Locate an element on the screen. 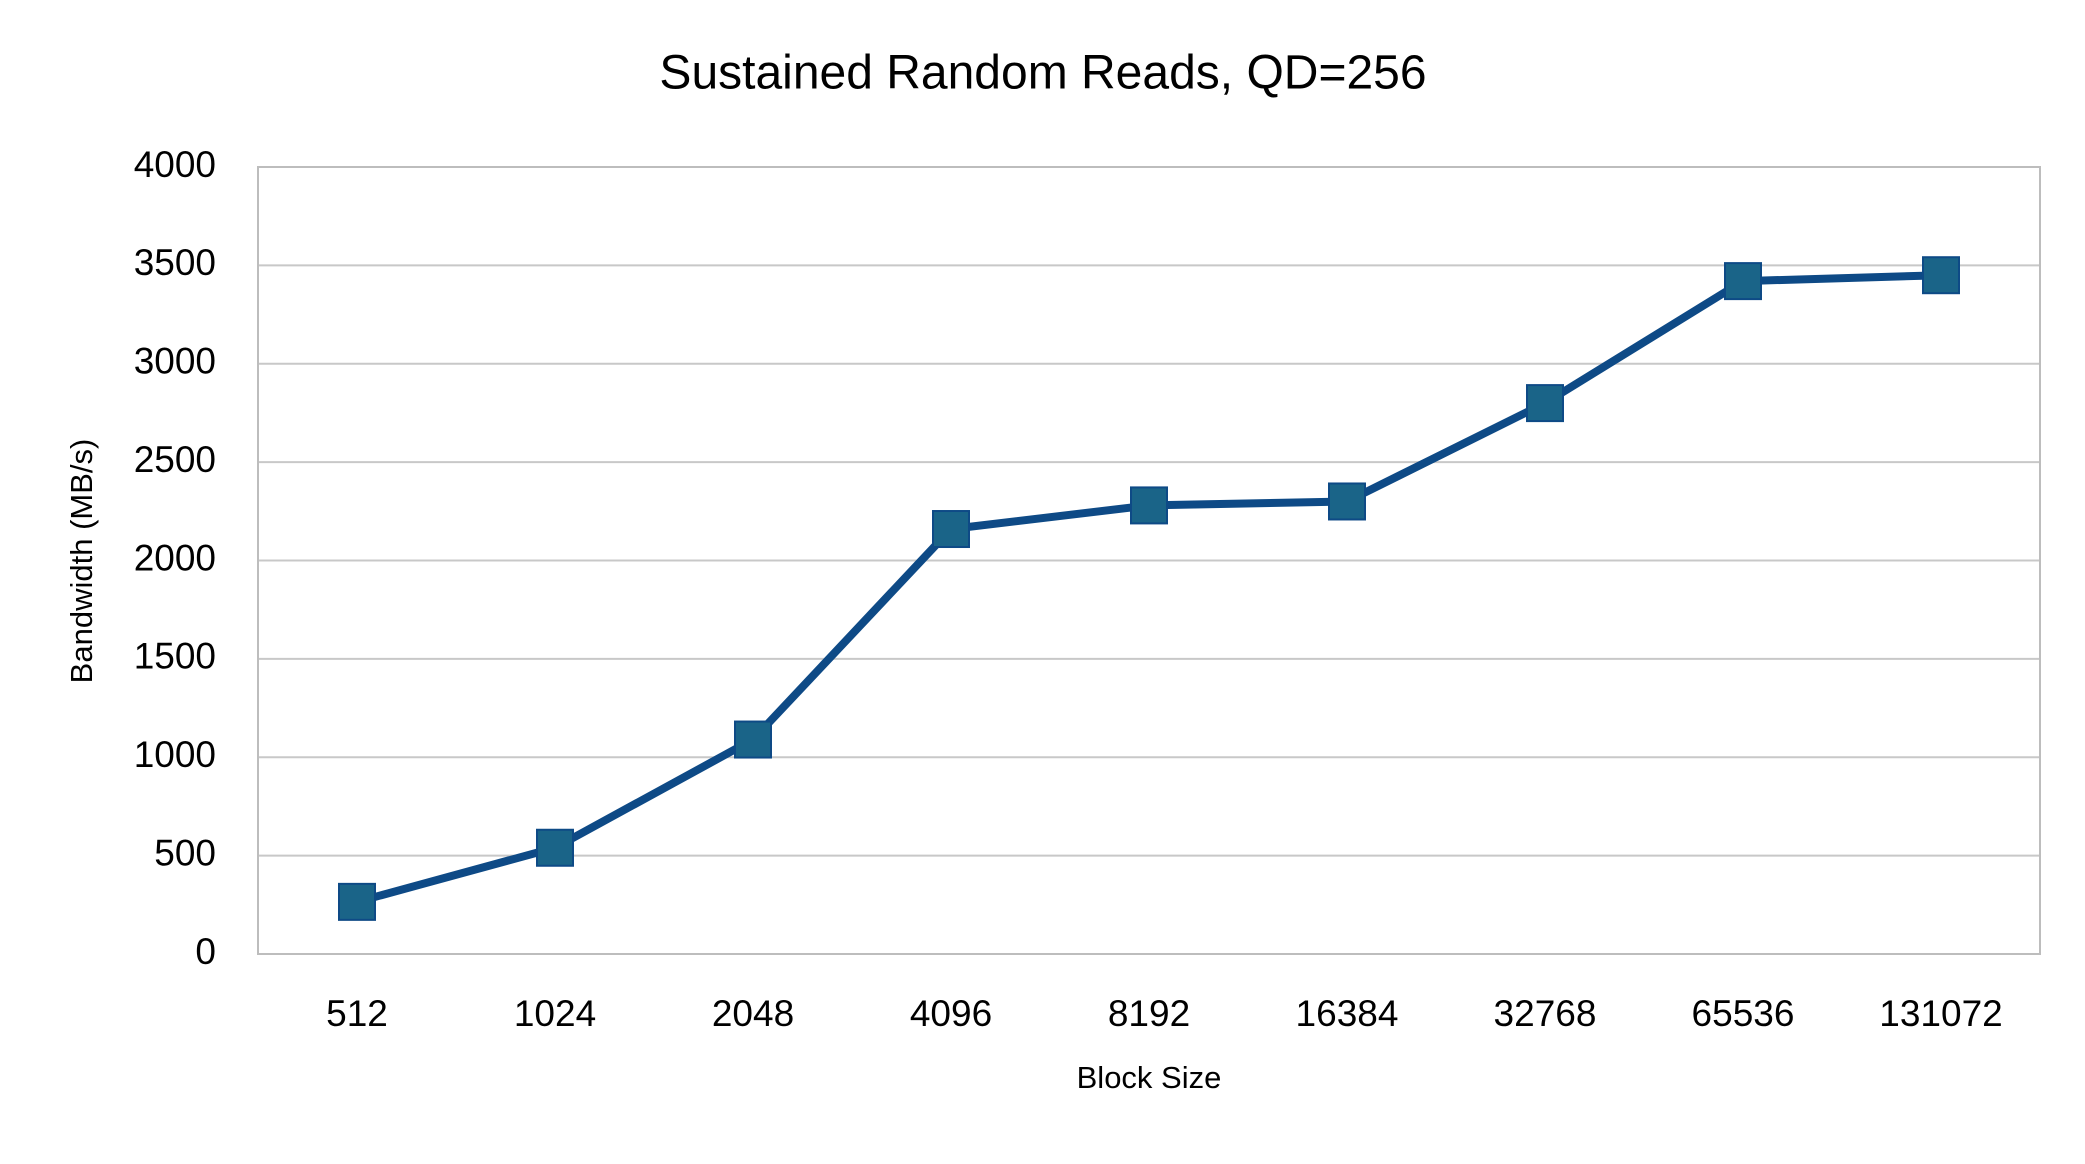 The image size is (2085, 1164). y-tick-label: 1000 is located at coordinates (175, 754).